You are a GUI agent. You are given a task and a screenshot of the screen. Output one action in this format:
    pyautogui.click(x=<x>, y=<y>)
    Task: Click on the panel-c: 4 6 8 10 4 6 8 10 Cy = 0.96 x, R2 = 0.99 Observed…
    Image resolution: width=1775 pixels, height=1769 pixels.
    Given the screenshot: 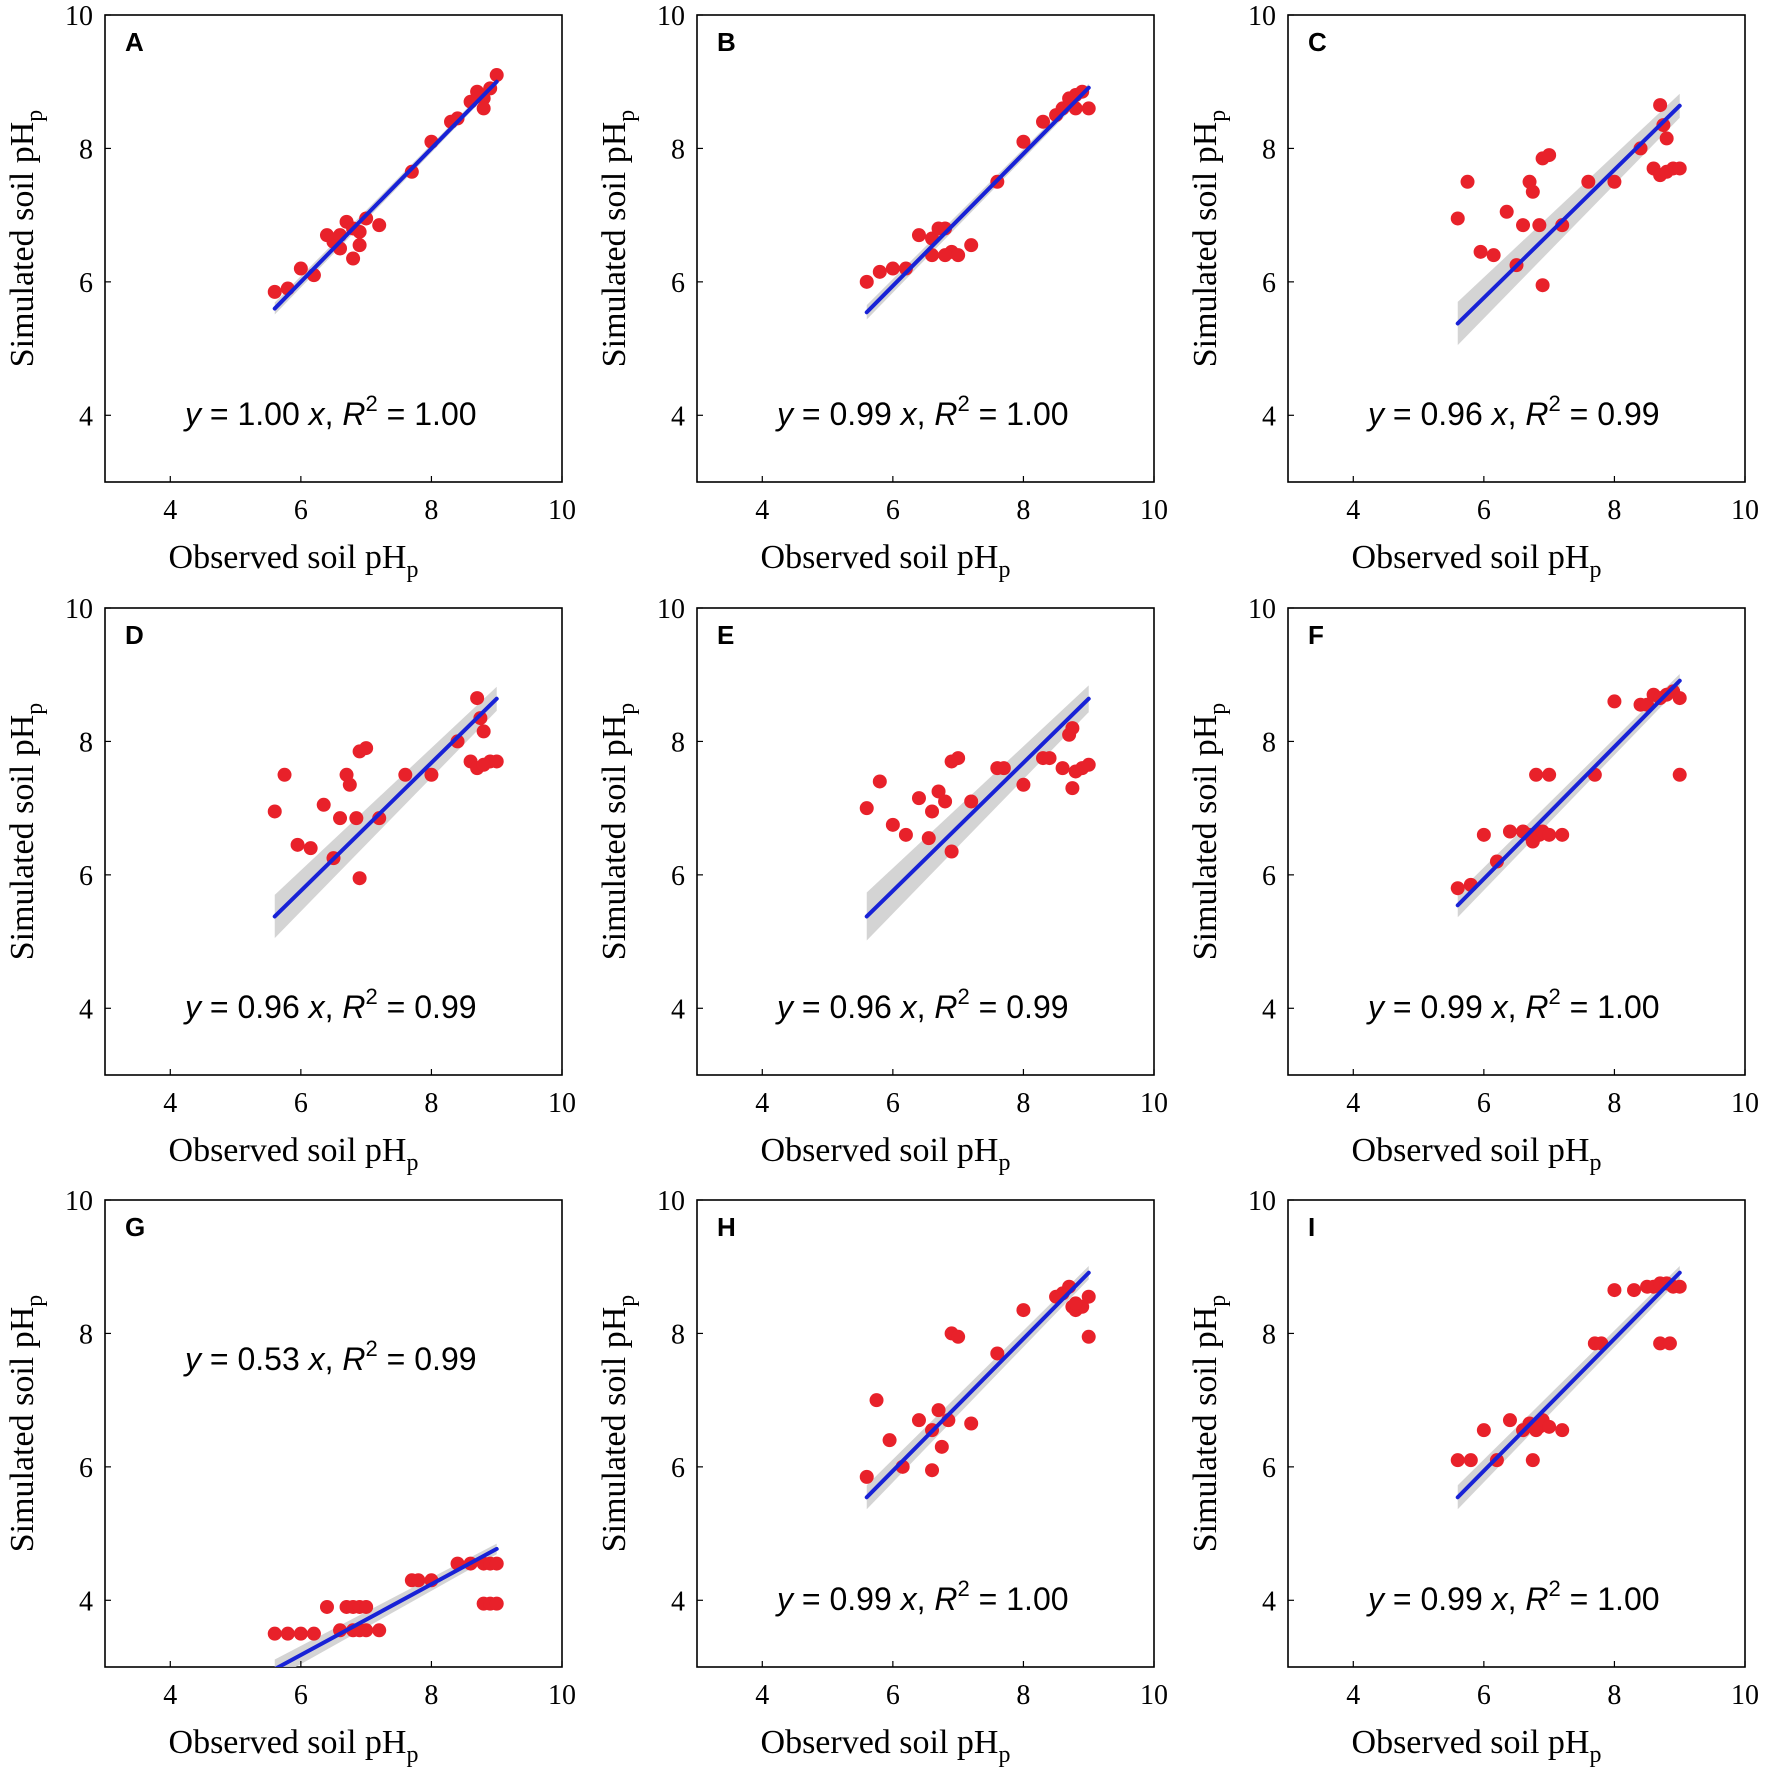 What is the action you would take?
    pyautogui.click(x=1473, y=292)
    